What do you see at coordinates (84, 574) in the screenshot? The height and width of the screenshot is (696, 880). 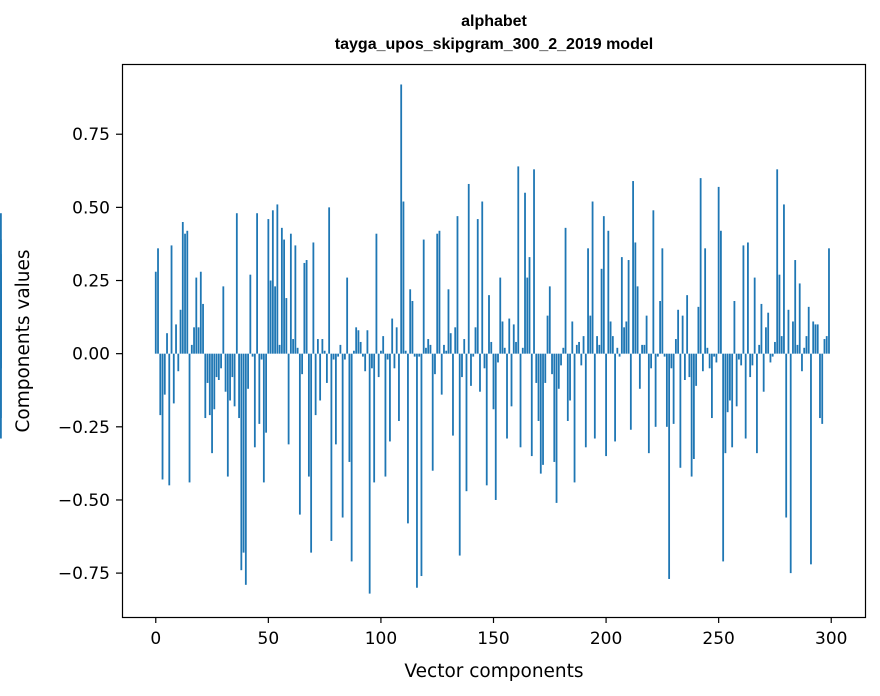 I see `y-tick-label: −0.75` at bounding box center [84, 574].